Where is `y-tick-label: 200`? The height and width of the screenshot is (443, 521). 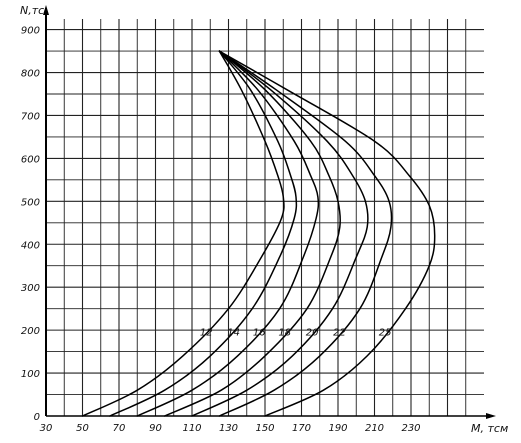
y-tick-label: 200 is located at coordinates (30, 331).